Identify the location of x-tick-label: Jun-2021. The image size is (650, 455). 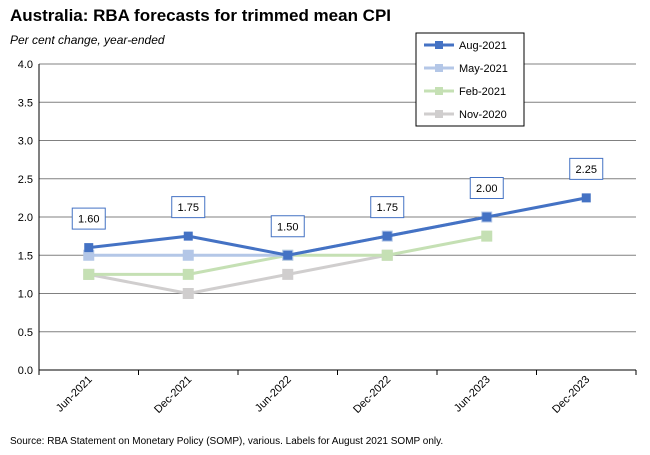
(74, 394).